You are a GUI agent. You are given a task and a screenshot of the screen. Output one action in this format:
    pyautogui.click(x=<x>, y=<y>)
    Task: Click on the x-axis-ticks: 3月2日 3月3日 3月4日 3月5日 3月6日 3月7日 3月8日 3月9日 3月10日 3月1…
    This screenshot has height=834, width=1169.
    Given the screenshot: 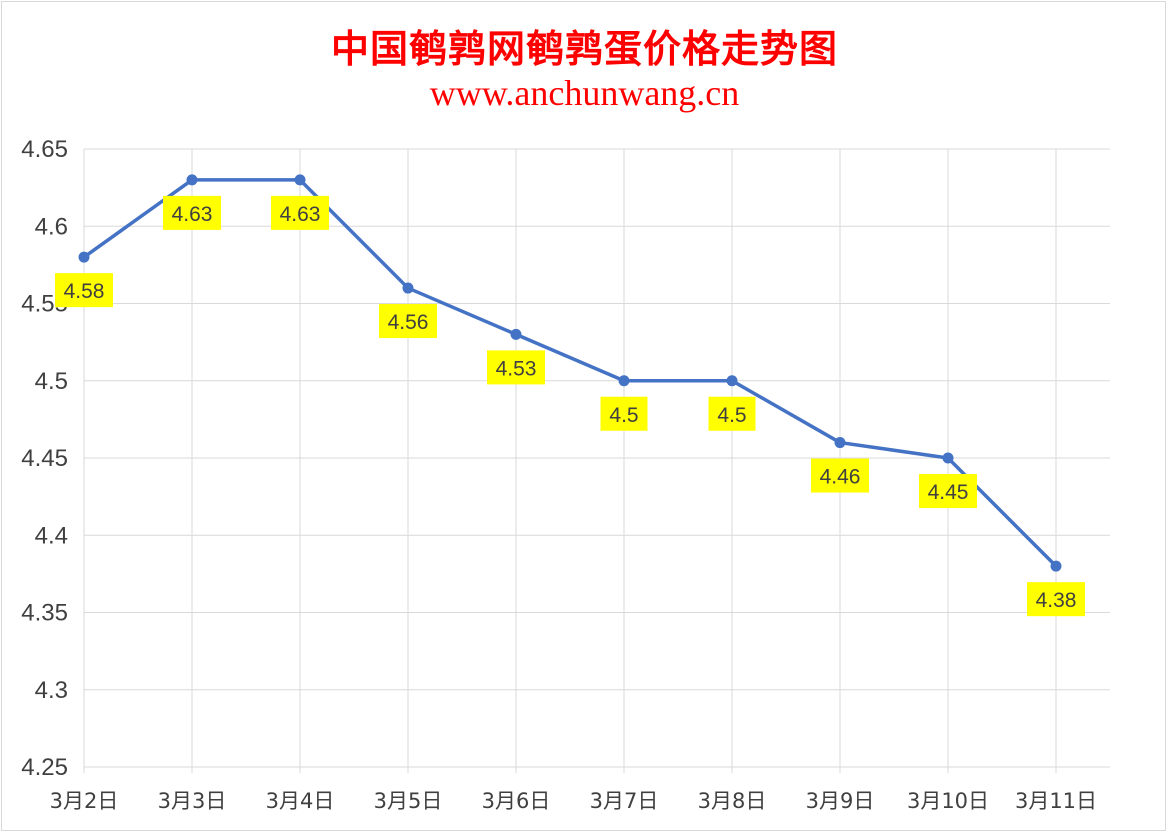 What is the action you would take?
    pyautogui.click(x=573, y=801)
    